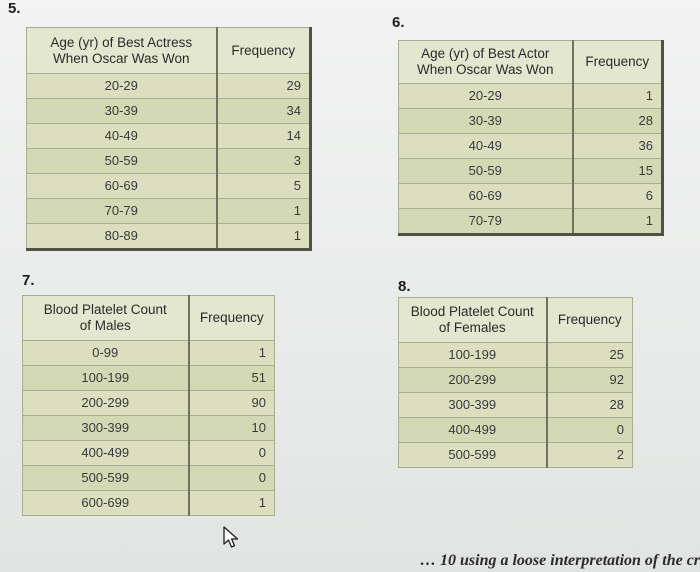 This screenshot has height=572, width=700. I want to click on table-row: 100-199 25, so click(515, 355).